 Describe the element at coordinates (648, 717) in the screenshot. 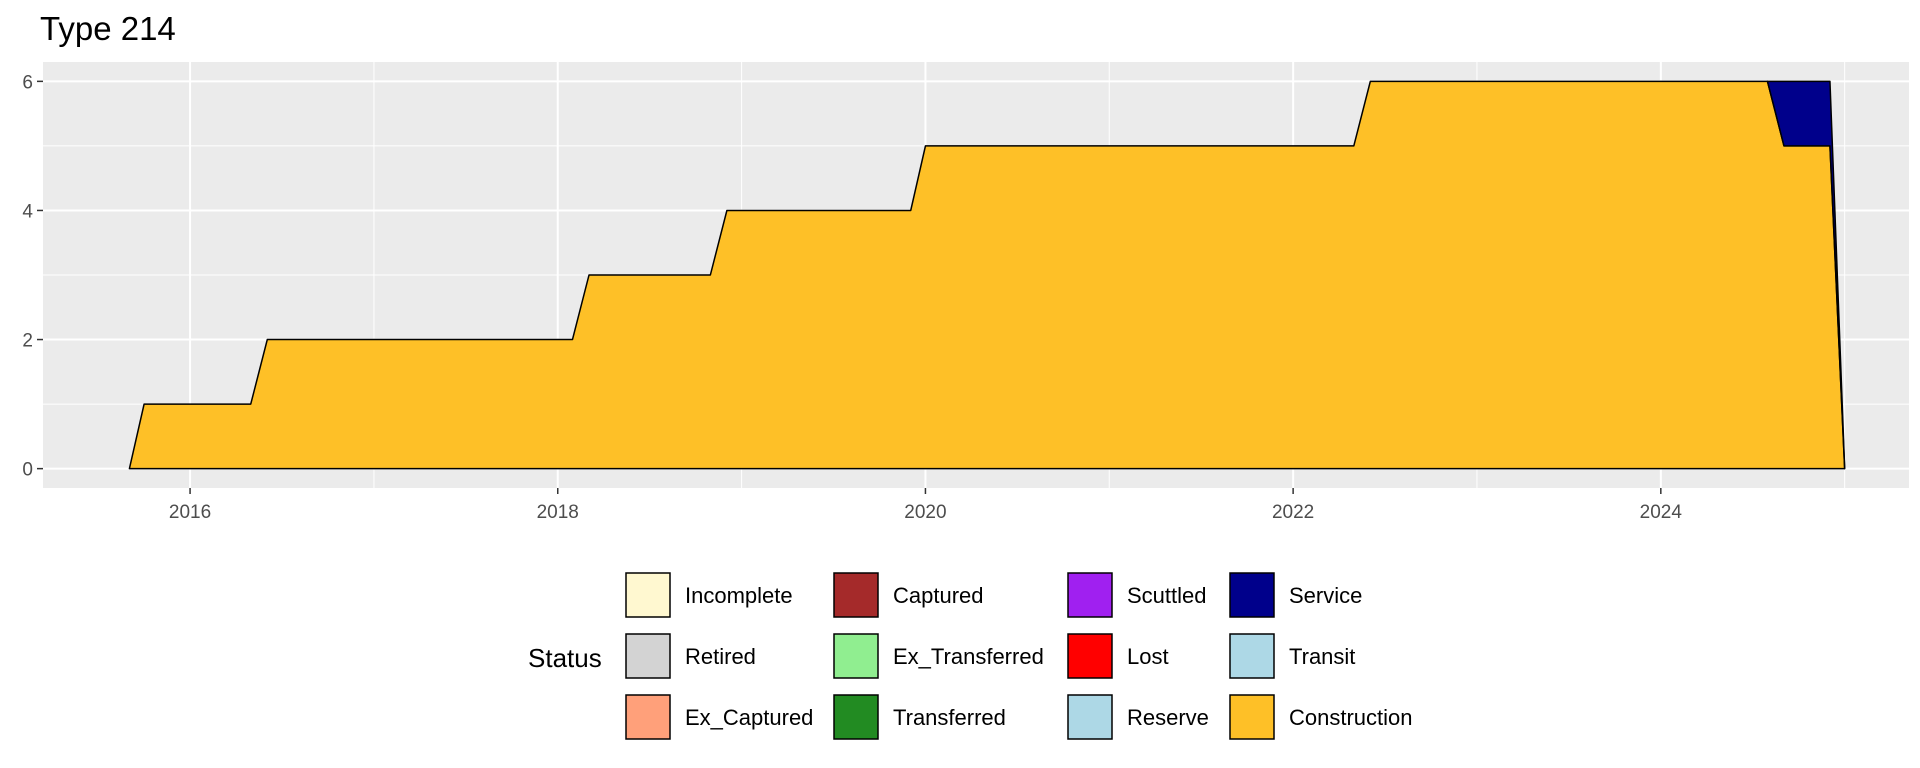

I see `legend-key-ex-captured` at that location.